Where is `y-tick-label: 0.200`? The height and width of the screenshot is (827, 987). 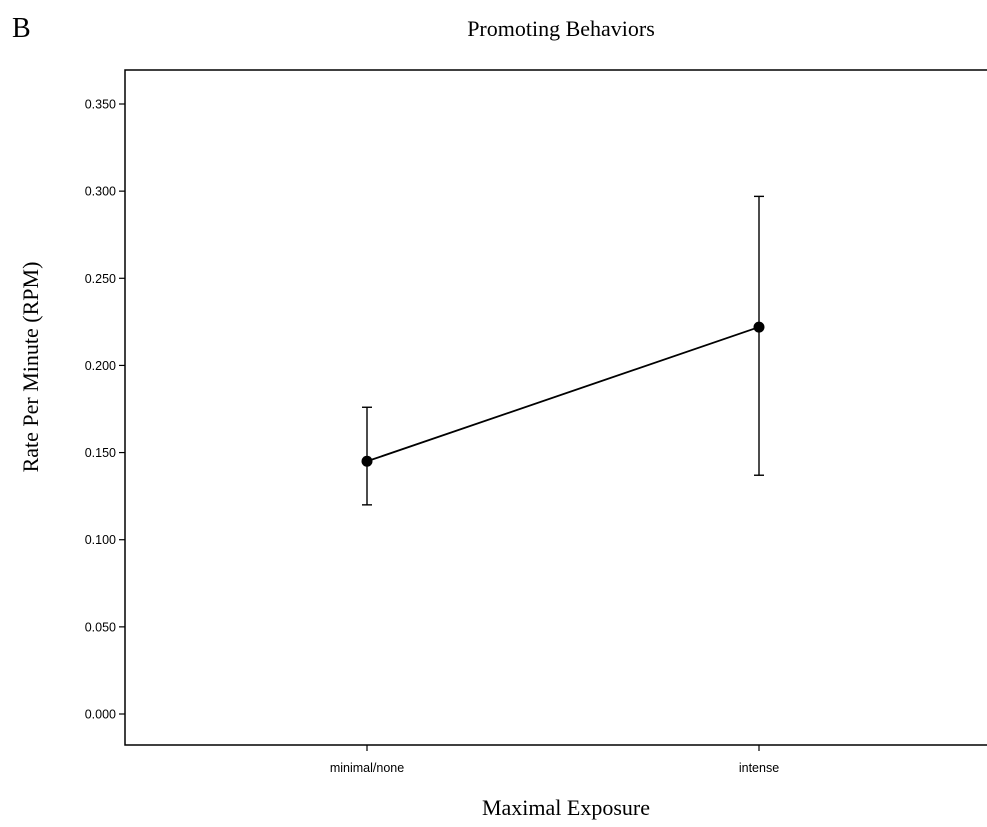 y-tick-label: 0.200 is located at coordinates (100, 366).